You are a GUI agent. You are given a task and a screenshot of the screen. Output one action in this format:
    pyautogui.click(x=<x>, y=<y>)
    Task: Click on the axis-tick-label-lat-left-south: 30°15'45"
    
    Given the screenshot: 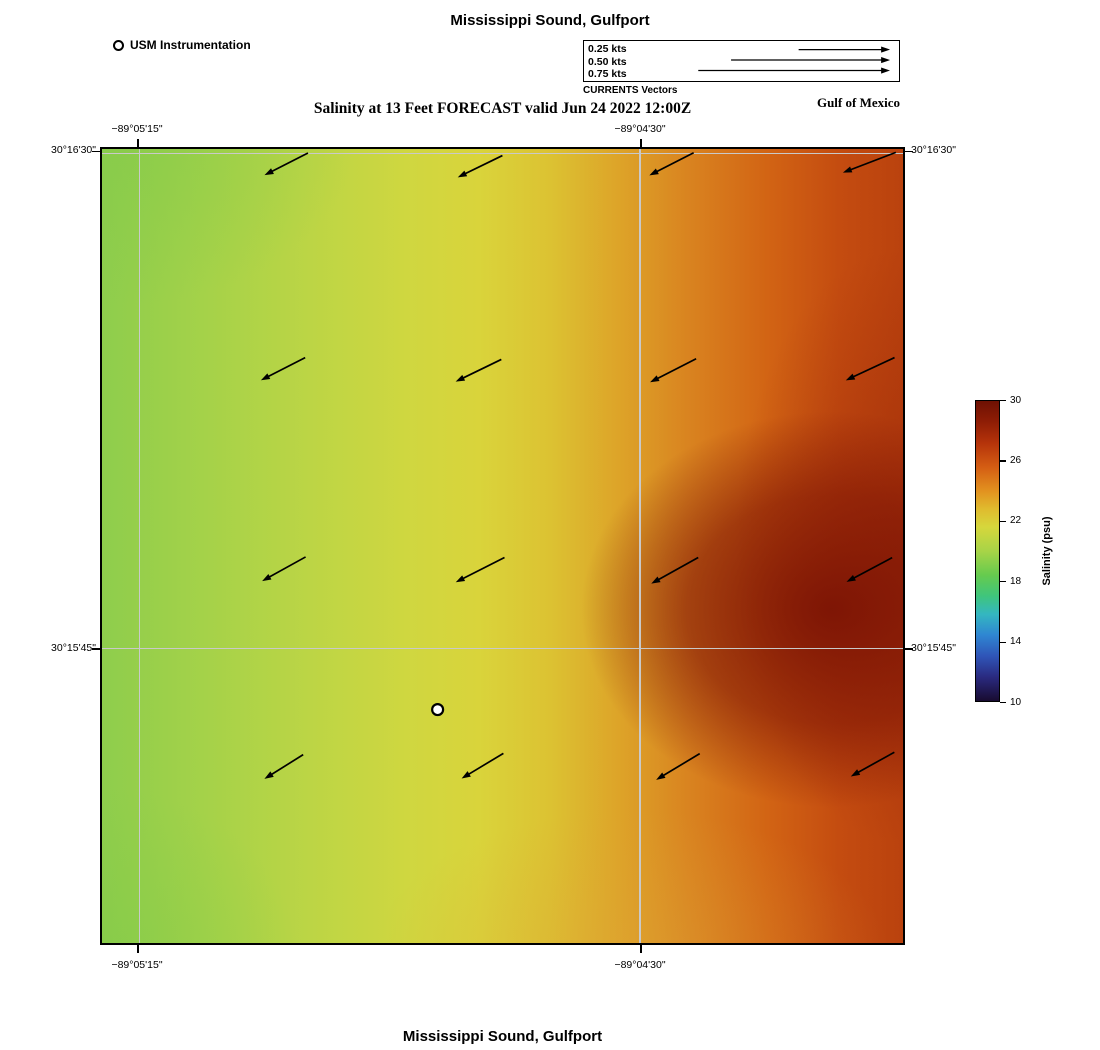 What is the action you would take?
    pyautogui.click(x=73, y=648)
    